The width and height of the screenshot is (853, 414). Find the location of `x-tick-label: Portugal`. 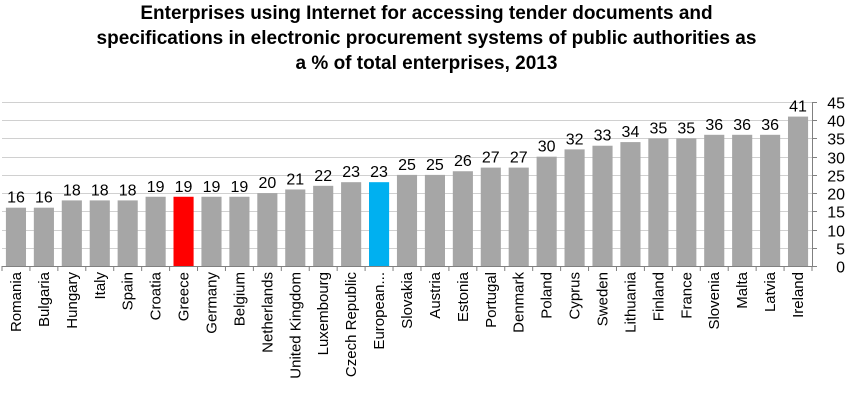

x-tick-label: Portugal is located at coordinates (491, 300).